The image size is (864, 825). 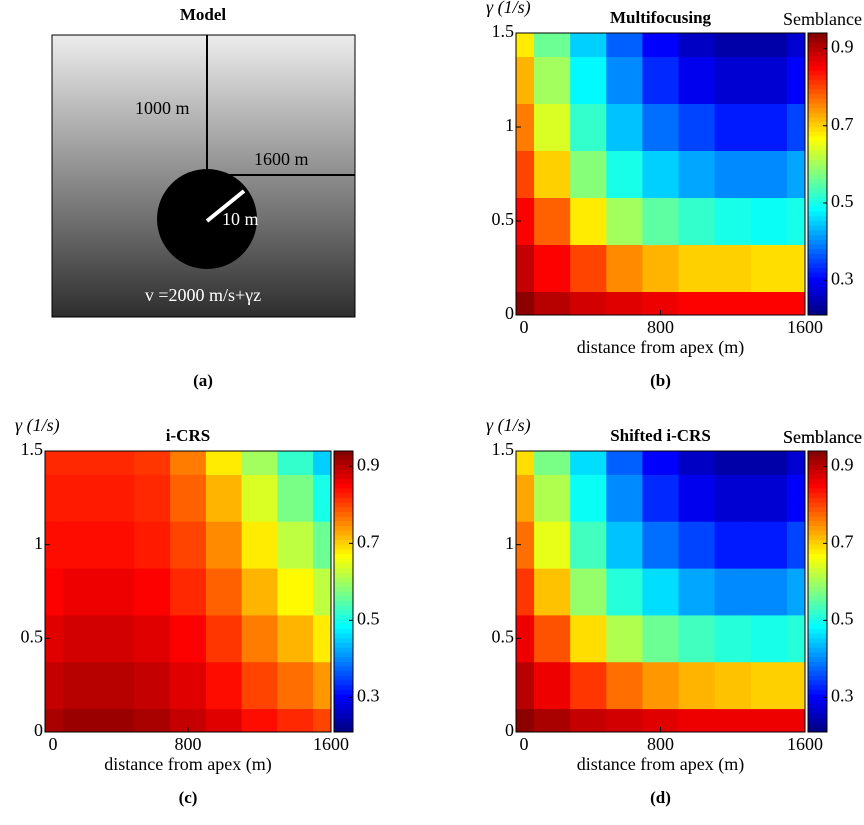 What do you see at coordinates (203, 14) in the screenshot?
I see `model-title: Model` at bounding box center [203, 14].